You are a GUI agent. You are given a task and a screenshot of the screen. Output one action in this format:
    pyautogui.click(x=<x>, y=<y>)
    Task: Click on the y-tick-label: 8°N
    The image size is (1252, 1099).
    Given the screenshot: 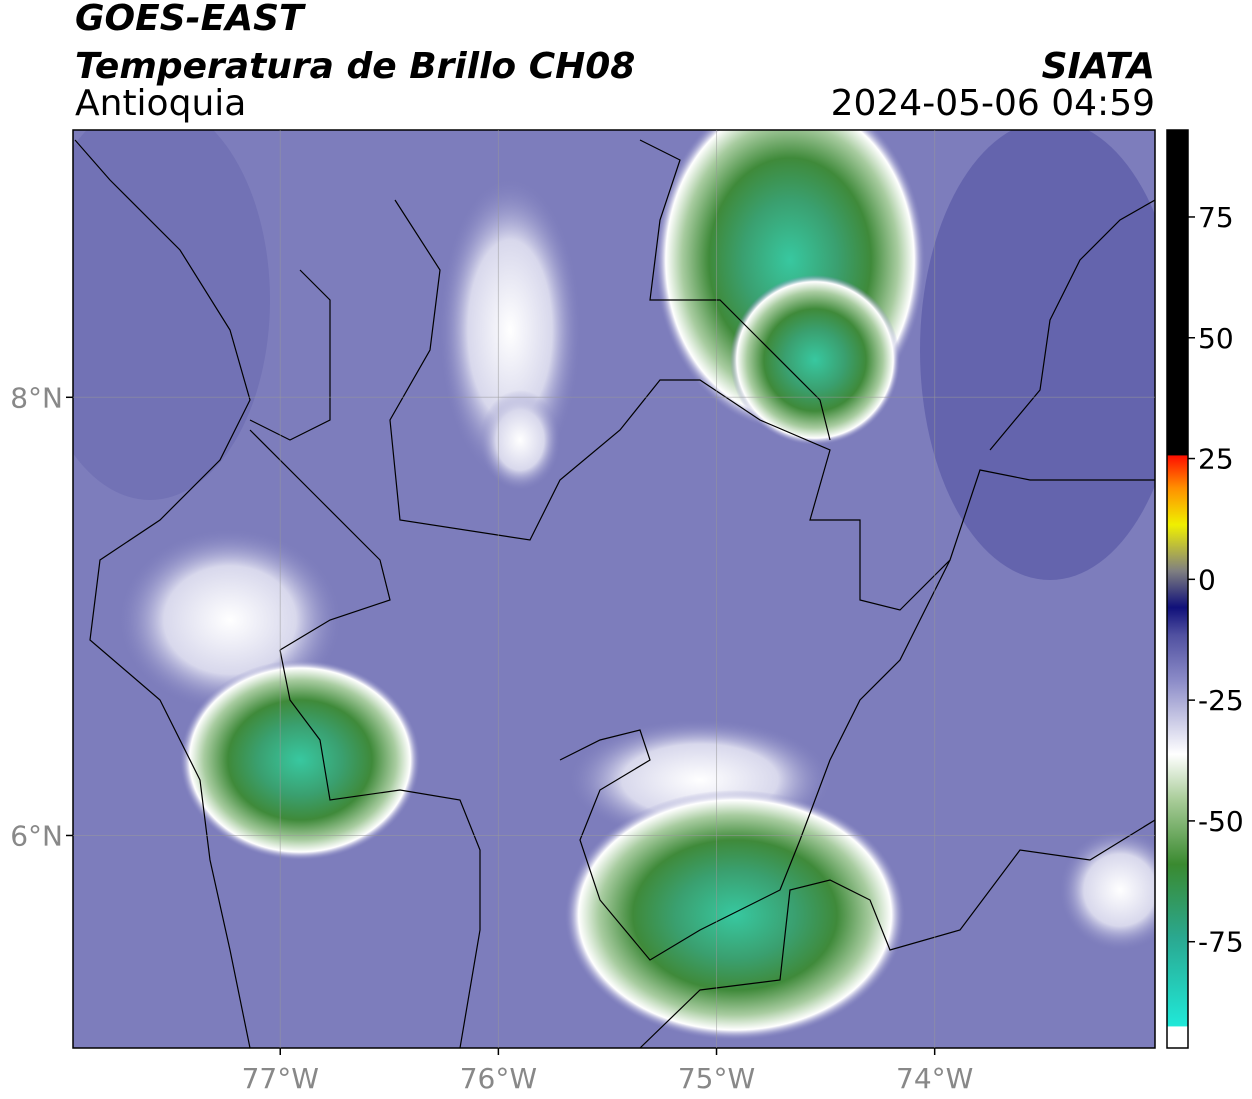 What is the action you would take?
    pyautogui.click(x=36, y=397)
    